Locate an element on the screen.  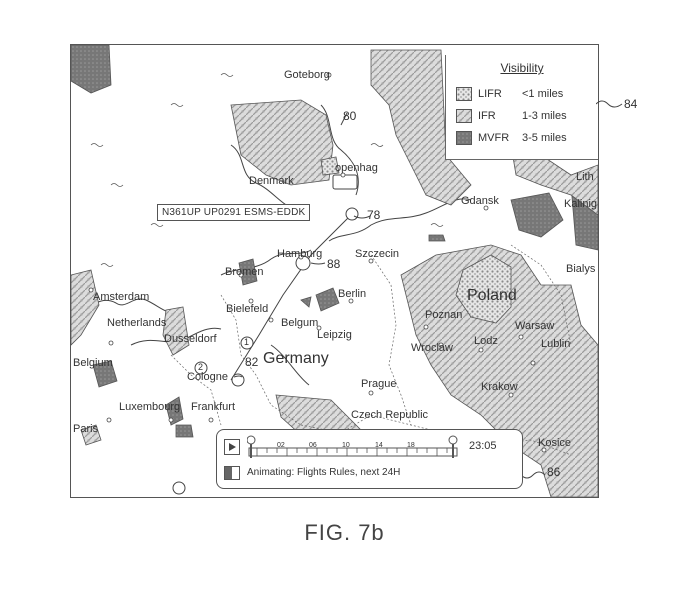
city-label-frankfurt: Frankfurt is located at coordinates (213, 407).